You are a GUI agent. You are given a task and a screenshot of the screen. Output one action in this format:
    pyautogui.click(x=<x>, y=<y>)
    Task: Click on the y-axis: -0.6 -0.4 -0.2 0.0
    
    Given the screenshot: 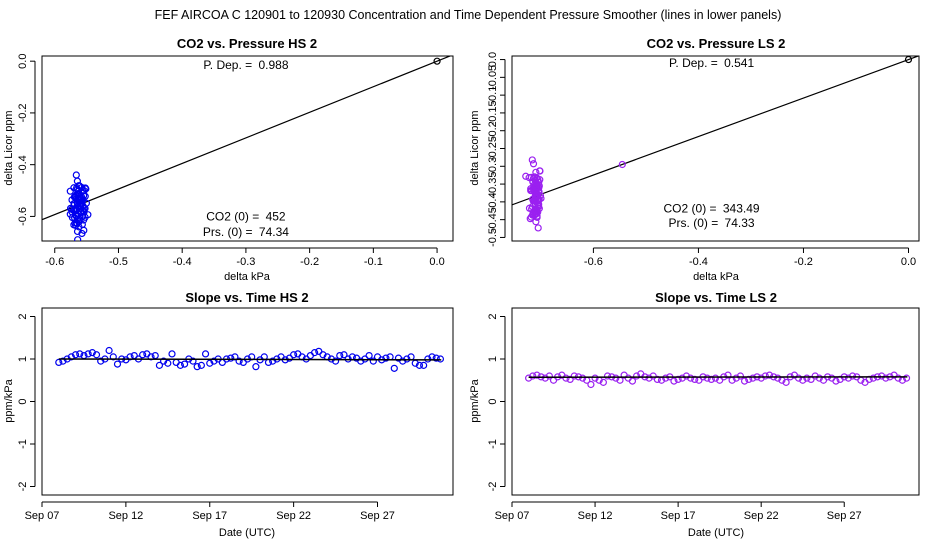 What is the action you would take?
    pyautogui.click(x=26, y=140)
    